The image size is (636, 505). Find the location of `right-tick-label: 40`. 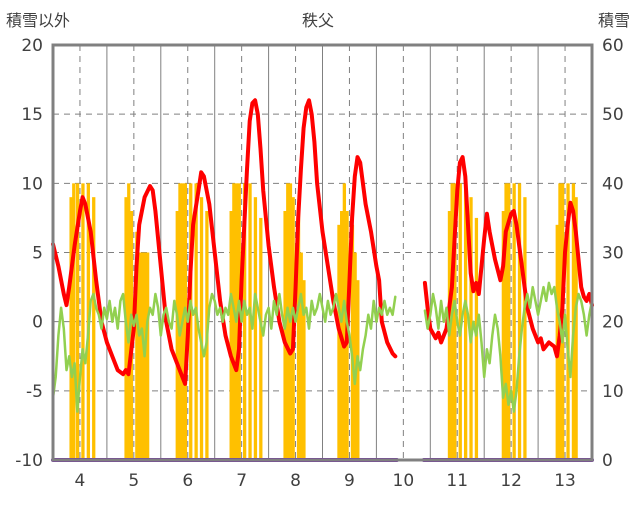

right-tick-label: 40 is located at coordinates (613, 184).